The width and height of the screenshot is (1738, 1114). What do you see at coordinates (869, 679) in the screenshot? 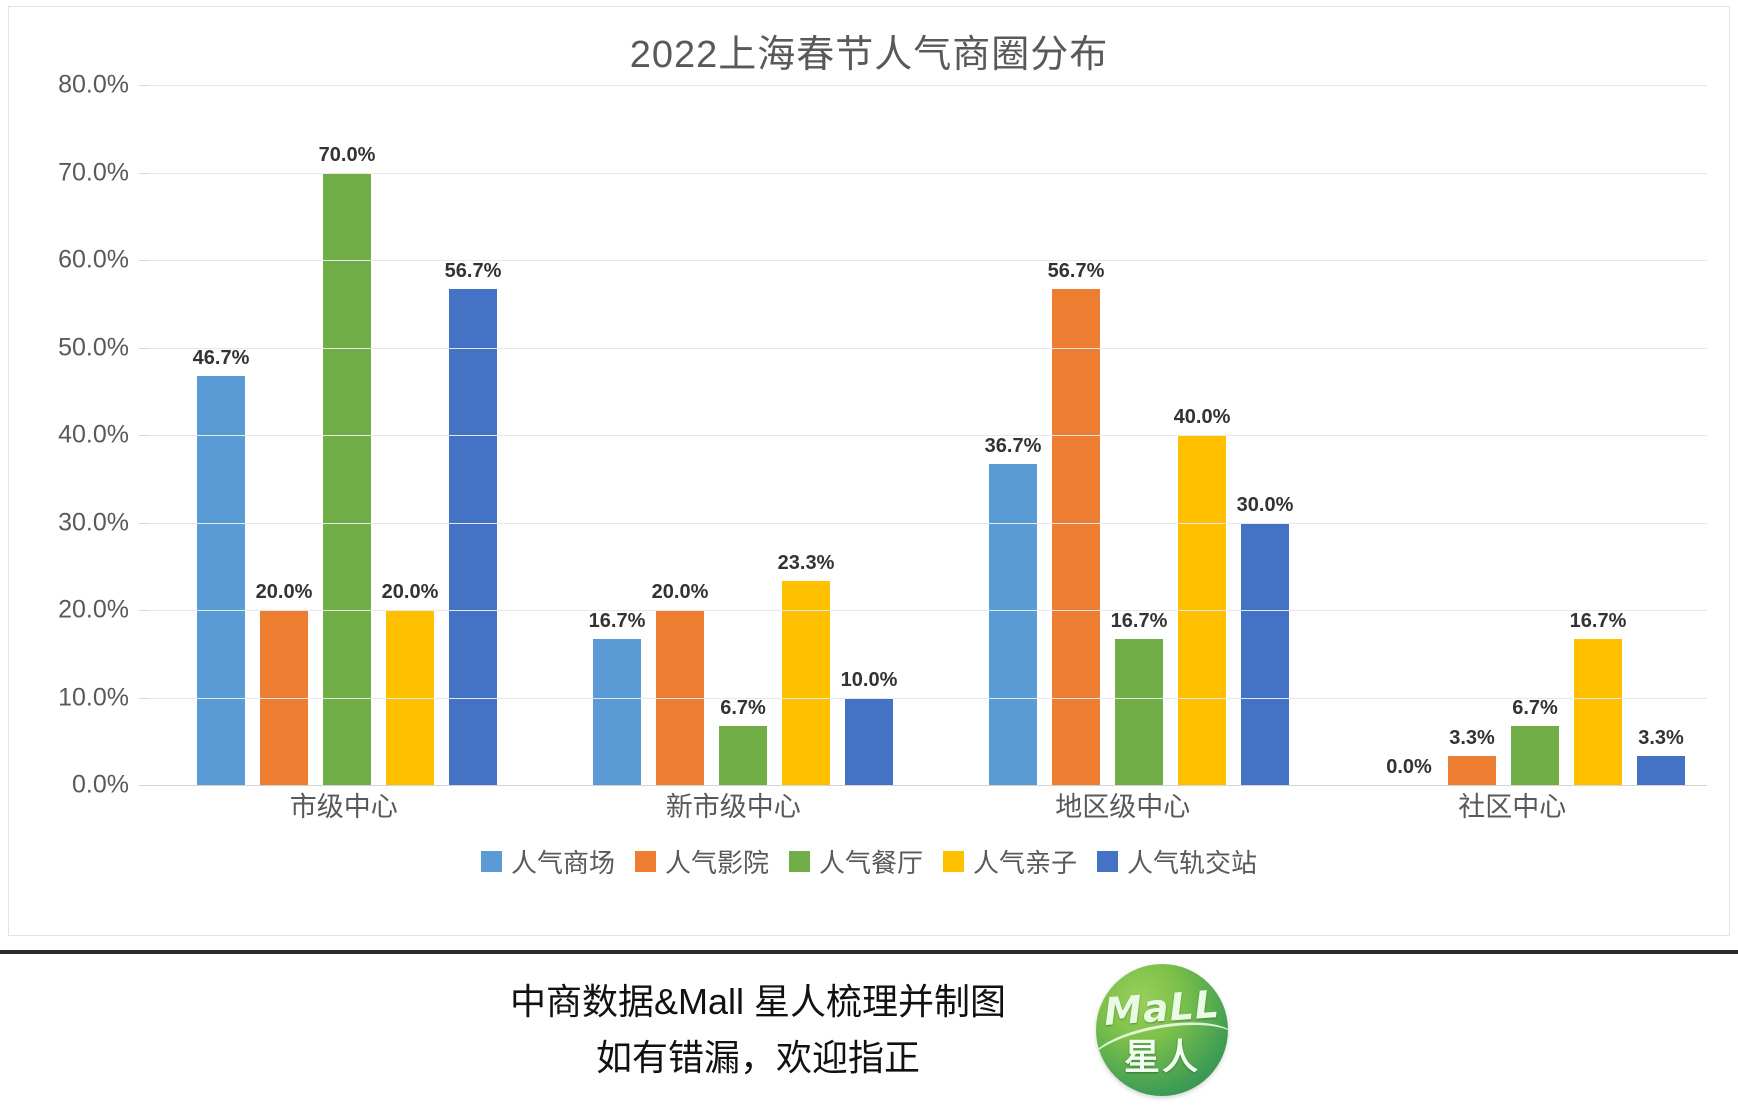
I see `bar-value-label: 10.0%` at bounding box center [869, 679].